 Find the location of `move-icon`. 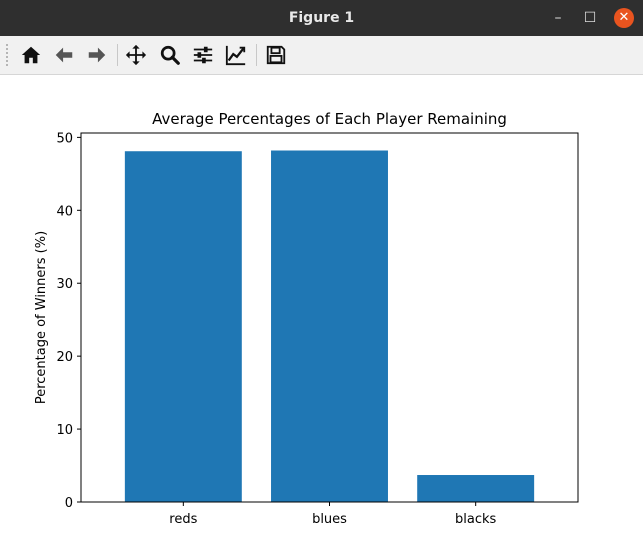

move-icon is located at coordinates (136, 55).